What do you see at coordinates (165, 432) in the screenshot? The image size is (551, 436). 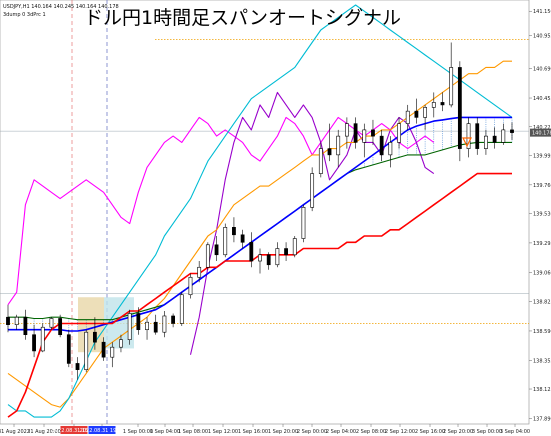 I see `time-tick-label: 1 Sep 04:00` at bounding box center [165, 432].